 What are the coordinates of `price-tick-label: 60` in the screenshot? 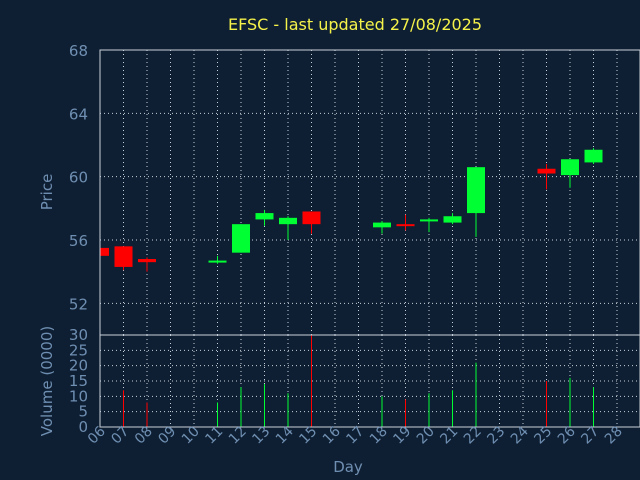 It's located at (78, 178).